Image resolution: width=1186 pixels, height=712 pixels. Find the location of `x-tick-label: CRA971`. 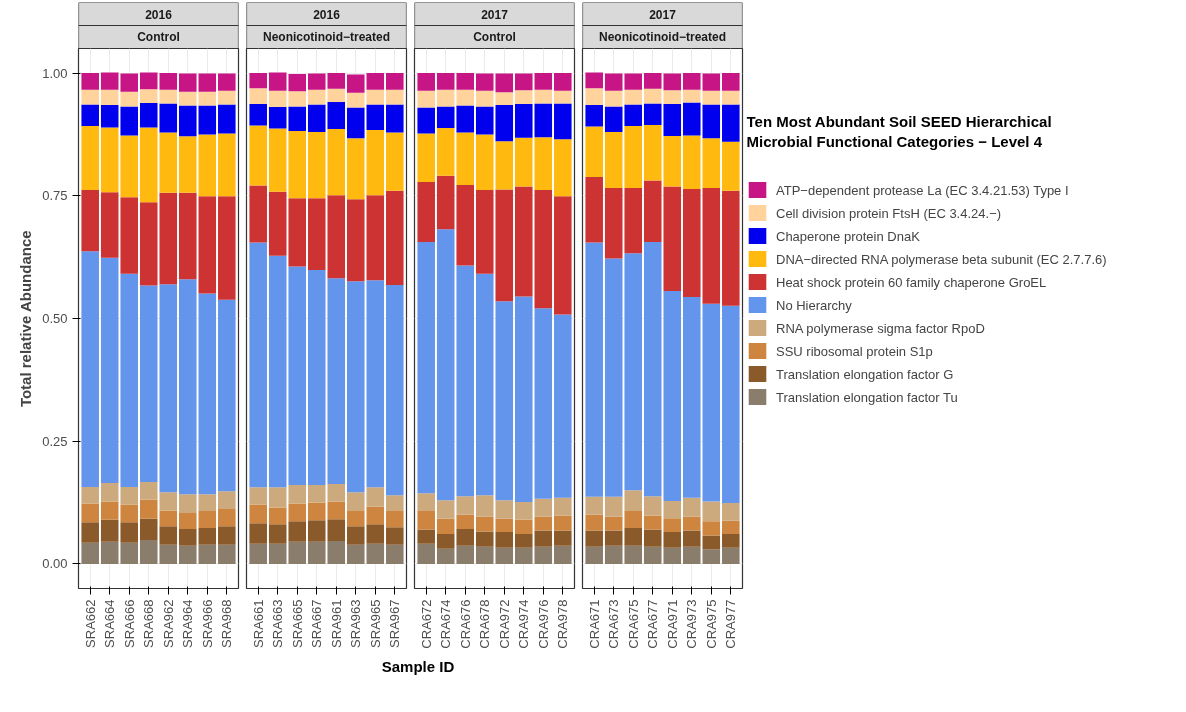

x-tick-label: CRA971 is located at coordinates (672, 624).